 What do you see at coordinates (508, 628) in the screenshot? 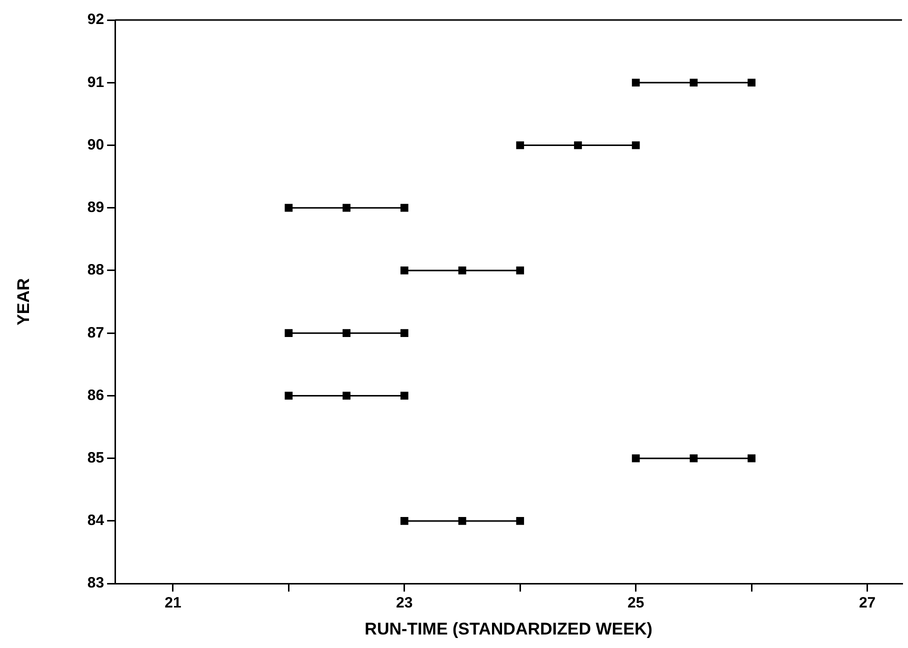
I see `x-axis-title: RUN-TIME (STANDARDIZED WEEK)` at bounding box center [508, 628].